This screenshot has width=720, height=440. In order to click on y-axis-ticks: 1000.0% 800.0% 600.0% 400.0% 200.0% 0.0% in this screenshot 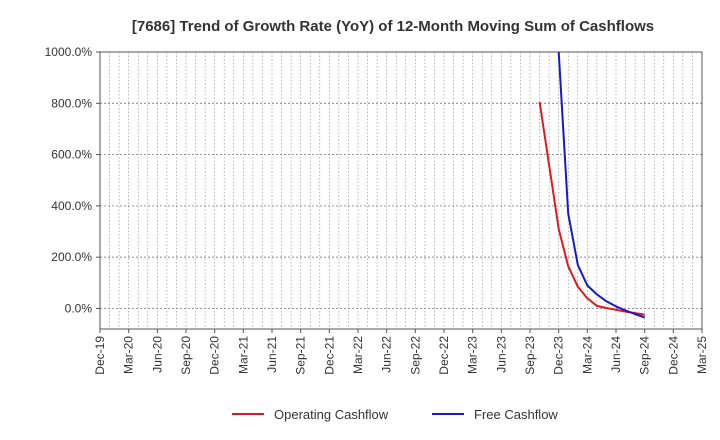, I will do `click(72, 180)`.